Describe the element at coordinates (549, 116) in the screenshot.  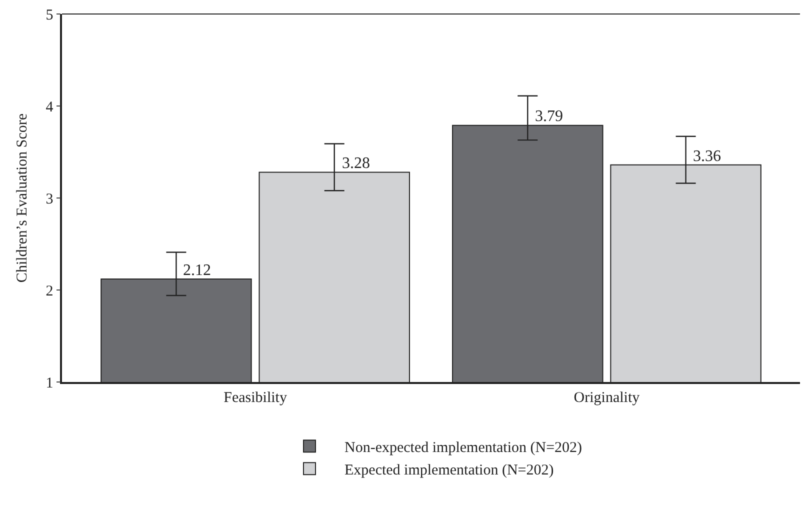
I see `data-label: 3.79` at that location.